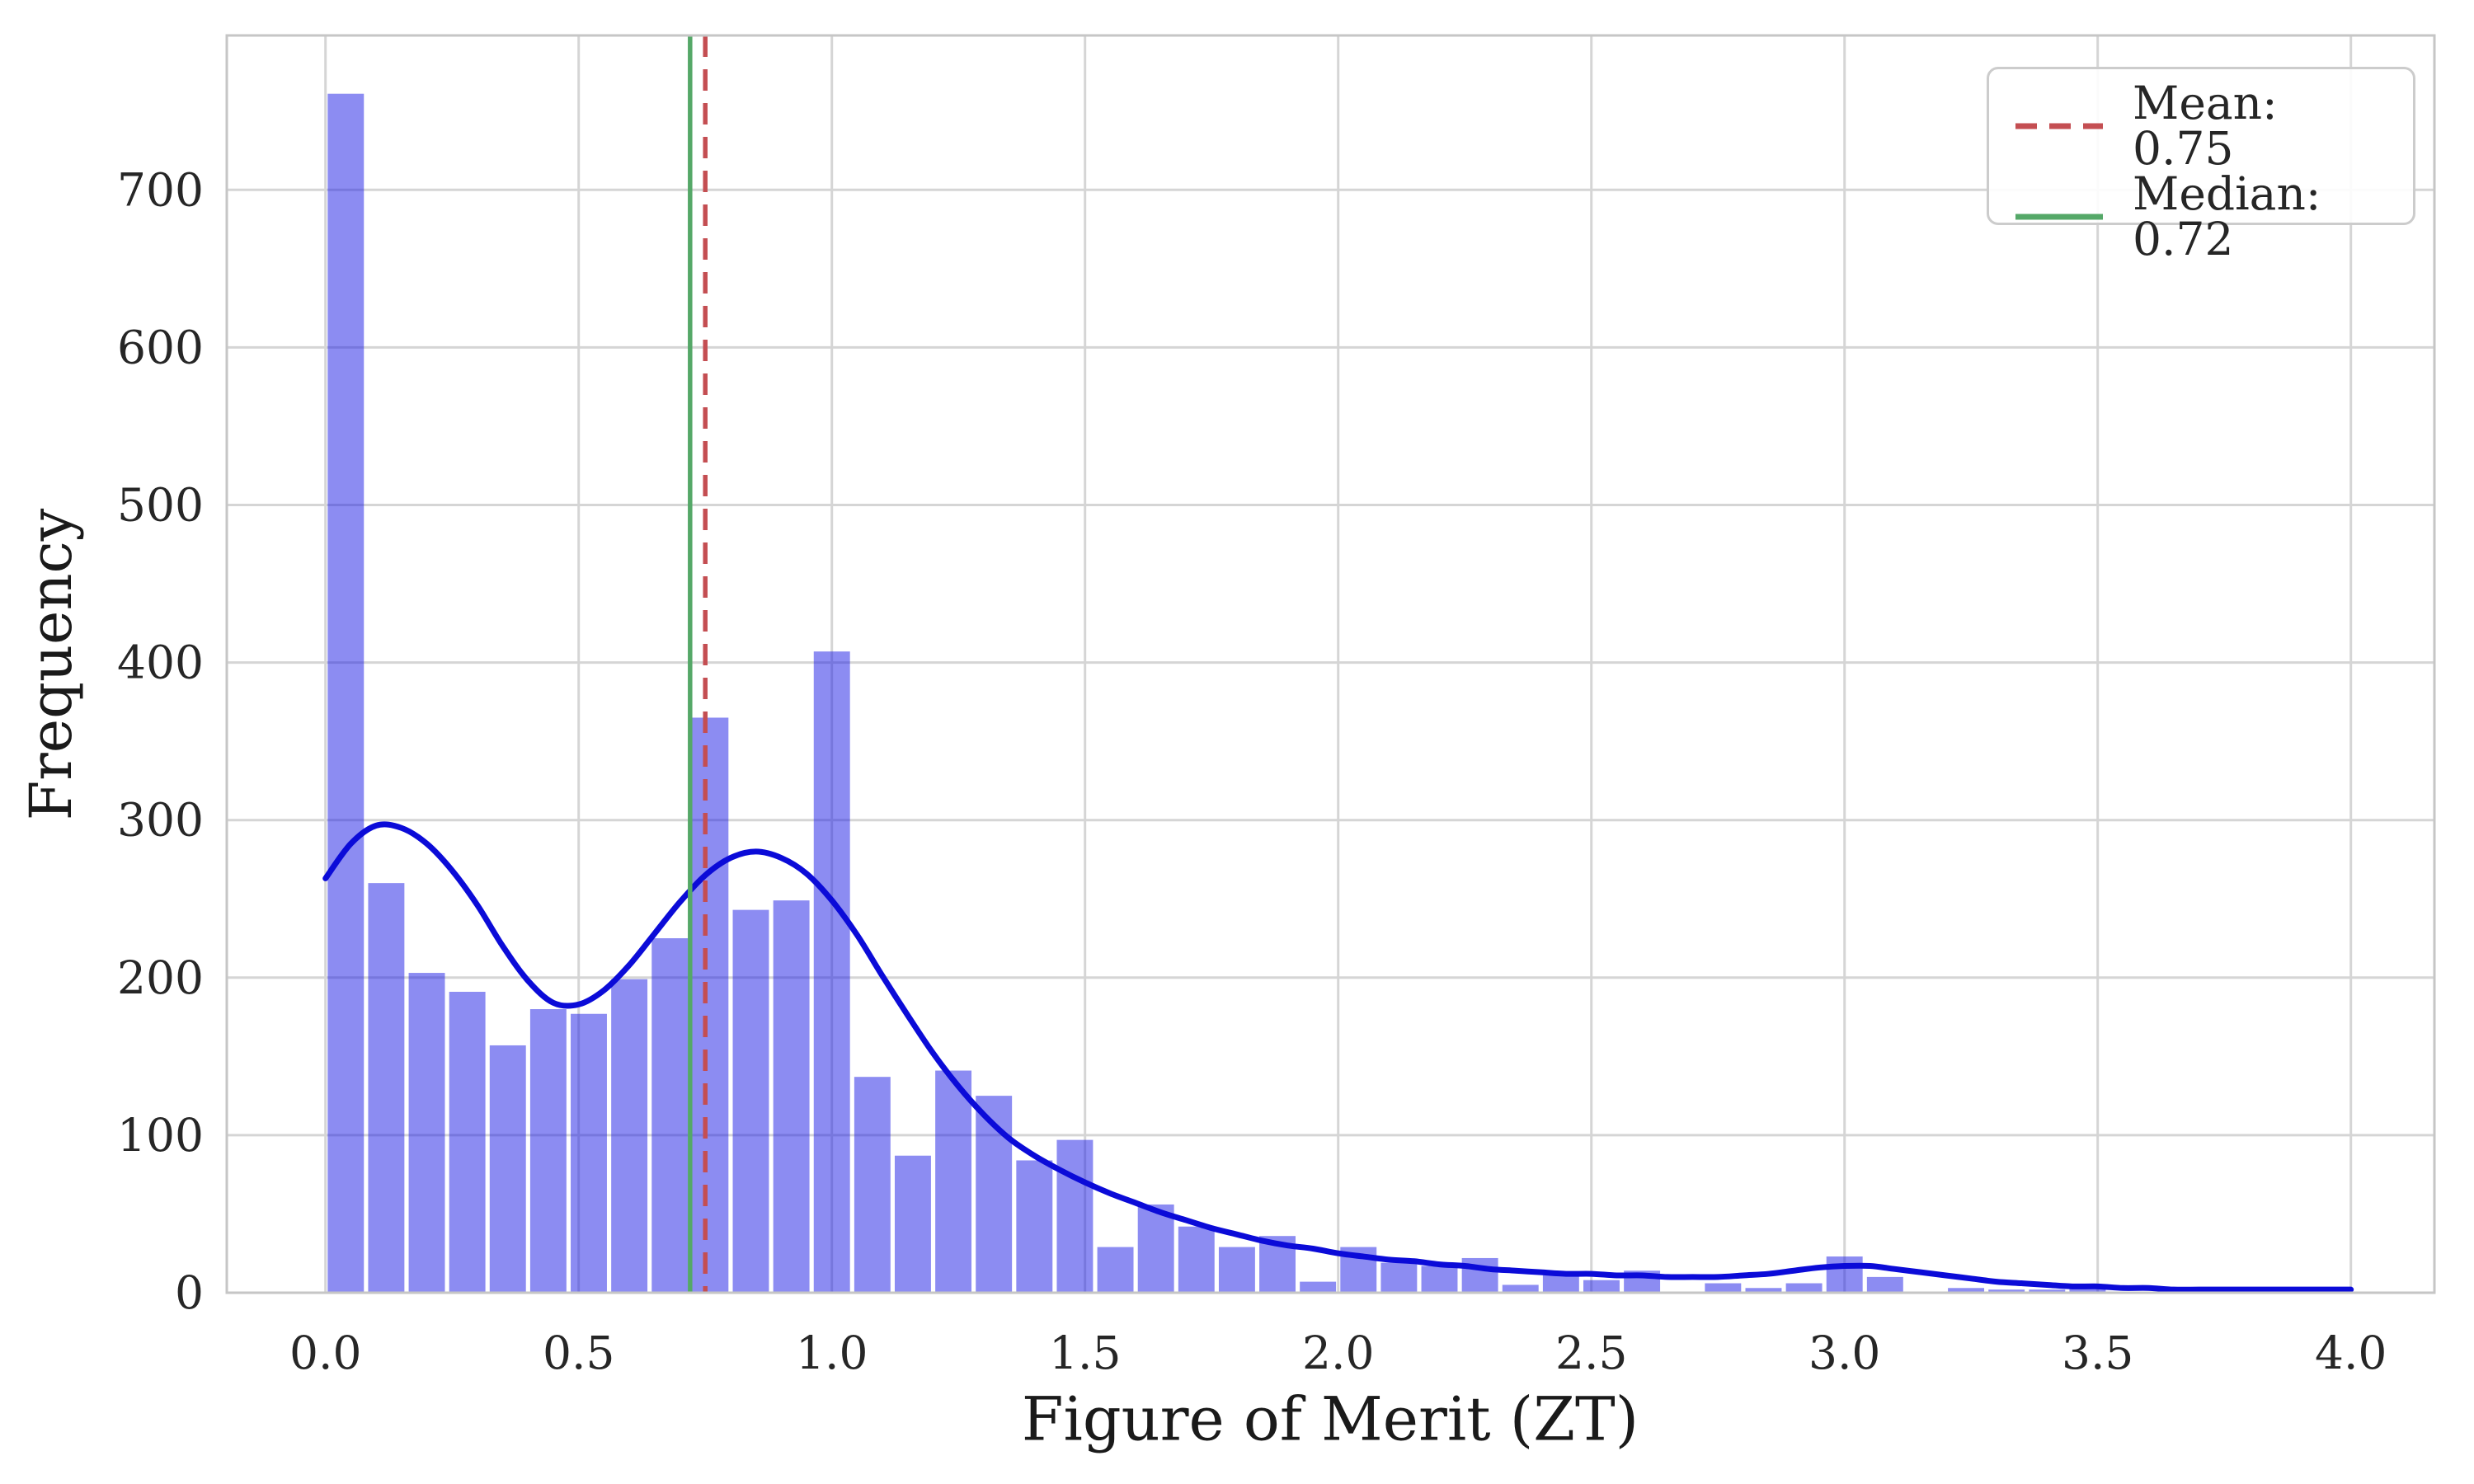 The image size is (2474, 1484). I want to click on y-axis-label: Frequency, so click(51, 664).